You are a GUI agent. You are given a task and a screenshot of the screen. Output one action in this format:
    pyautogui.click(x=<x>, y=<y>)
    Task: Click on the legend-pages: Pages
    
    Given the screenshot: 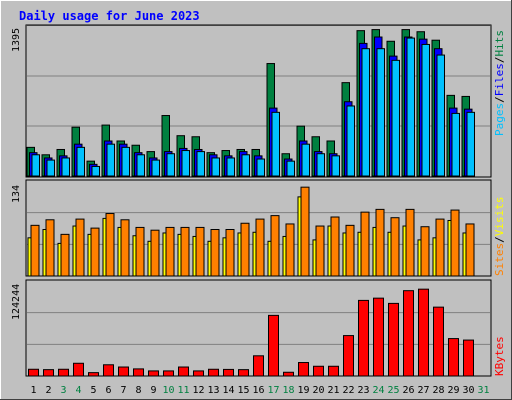 What is the action you would take?
    pyautogui.click(x=499, y=119)
    